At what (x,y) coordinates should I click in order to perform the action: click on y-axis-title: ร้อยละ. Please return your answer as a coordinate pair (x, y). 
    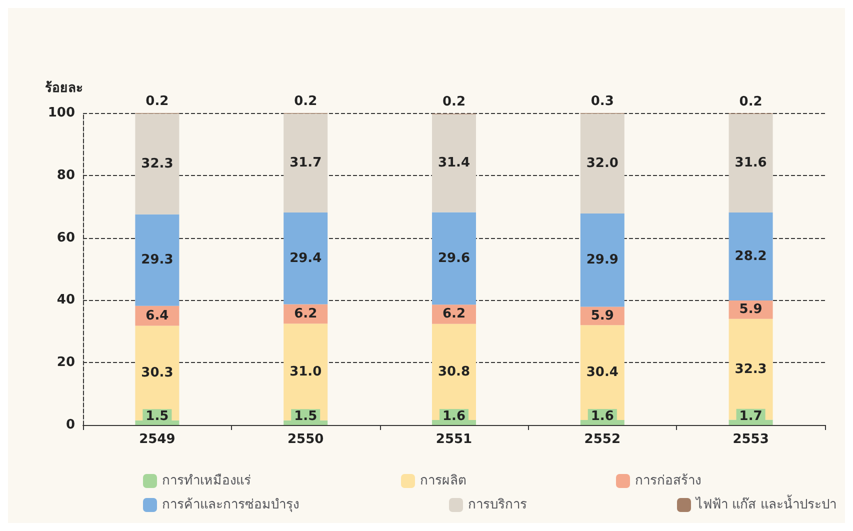
    Looking at the image, I should click on (64, 88).